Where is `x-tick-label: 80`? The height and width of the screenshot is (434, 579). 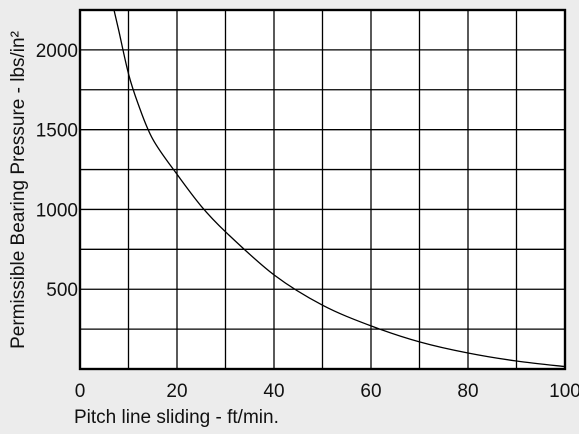
x-tick-label: 80 is located at coordinates (467, 391).